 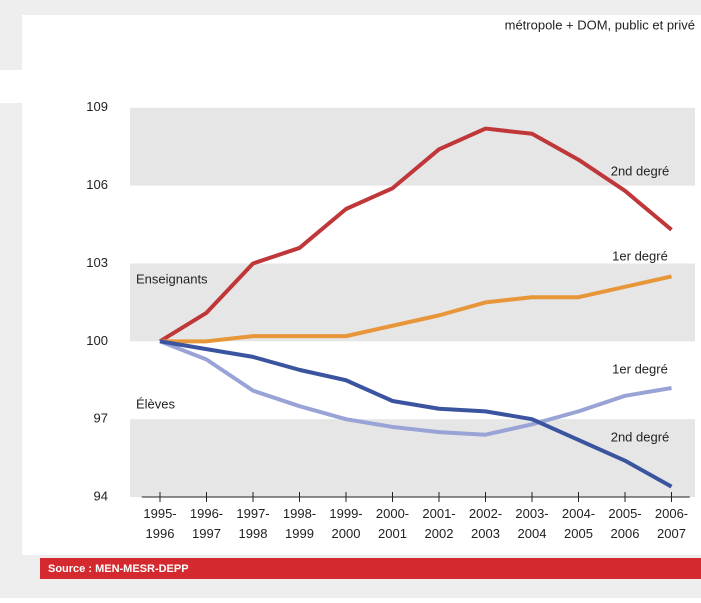 I want to click on x-tick-label-line: 2004-, so click(x=578, y=513).